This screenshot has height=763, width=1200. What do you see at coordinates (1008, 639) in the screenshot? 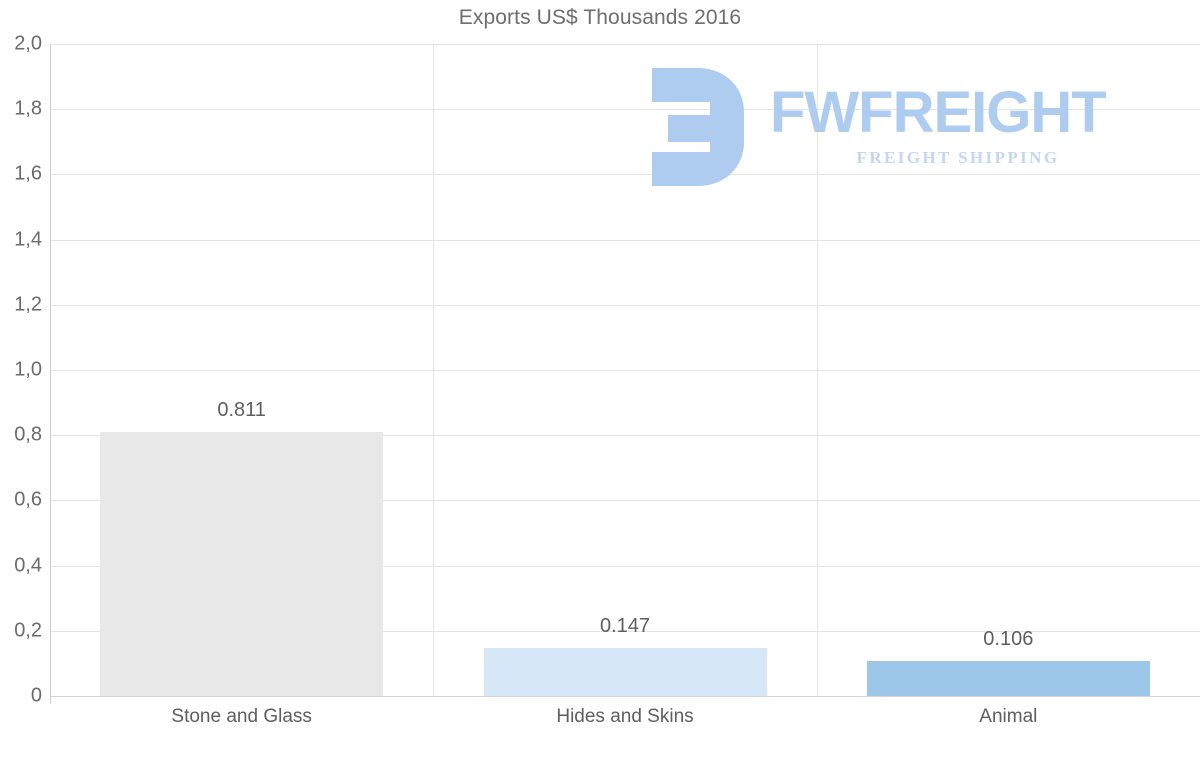
I see `bar-value-label: 0.106` at bounding box center [1008, 639].